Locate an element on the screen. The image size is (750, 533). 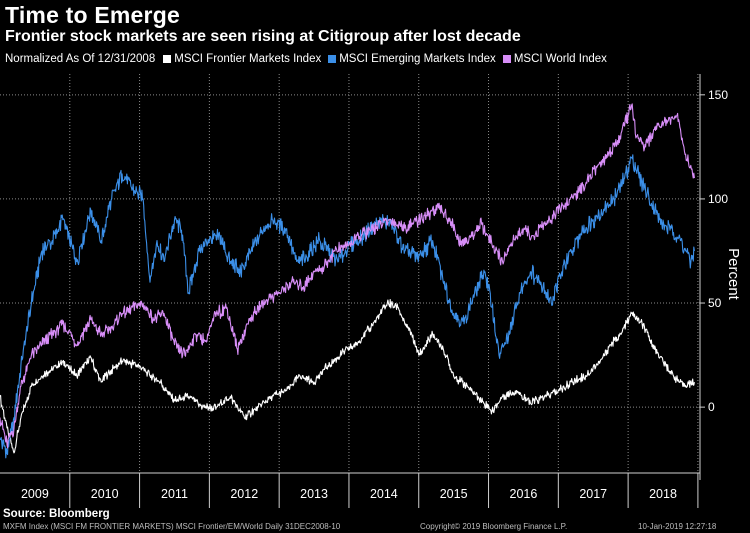
chart-title: Time to Emerge is located at coordinates (92, 15).